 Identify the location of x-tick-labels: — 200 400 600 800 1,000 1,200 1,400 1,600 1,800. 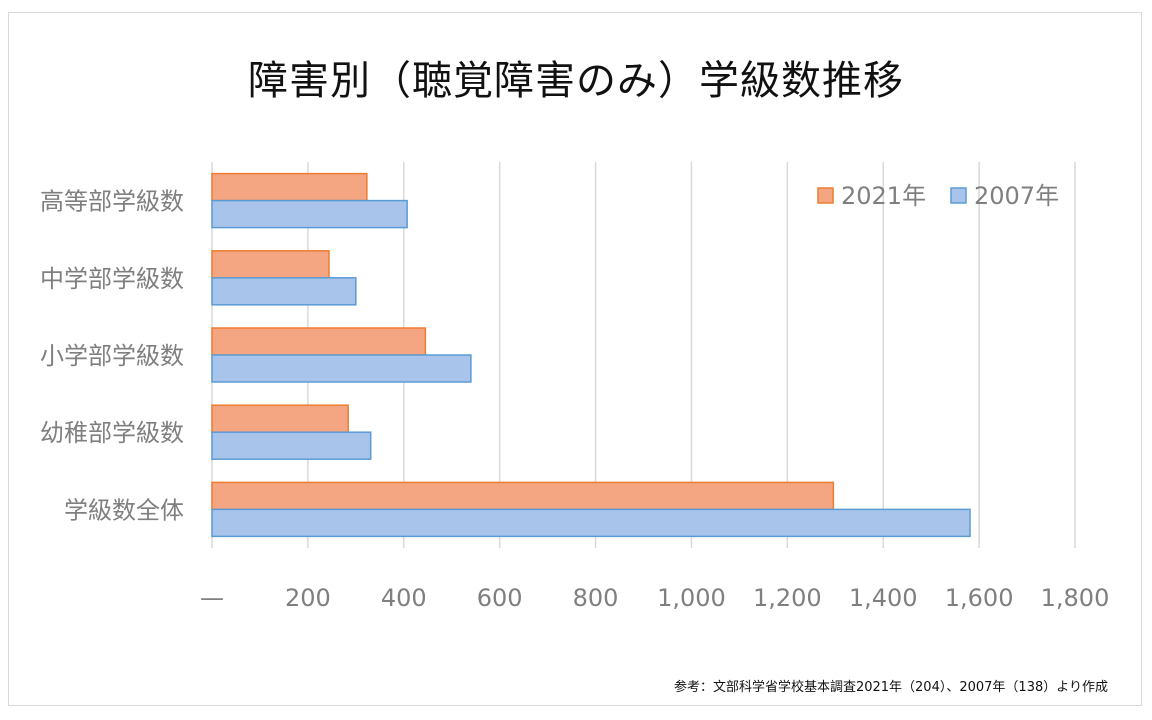
(654, 598).